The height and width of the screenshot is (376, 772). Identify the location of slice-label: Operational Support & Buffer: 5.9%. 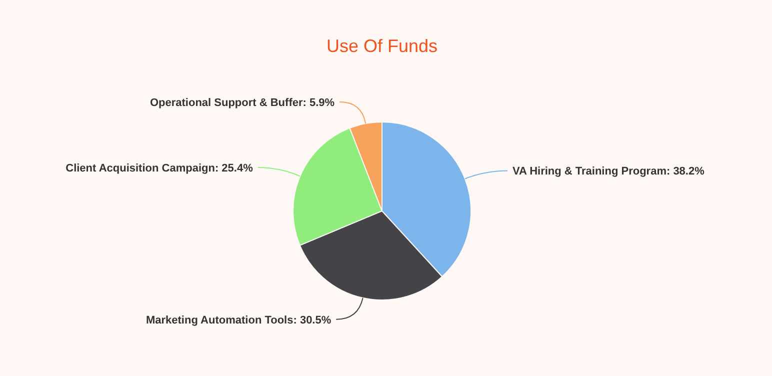
(242, 102).